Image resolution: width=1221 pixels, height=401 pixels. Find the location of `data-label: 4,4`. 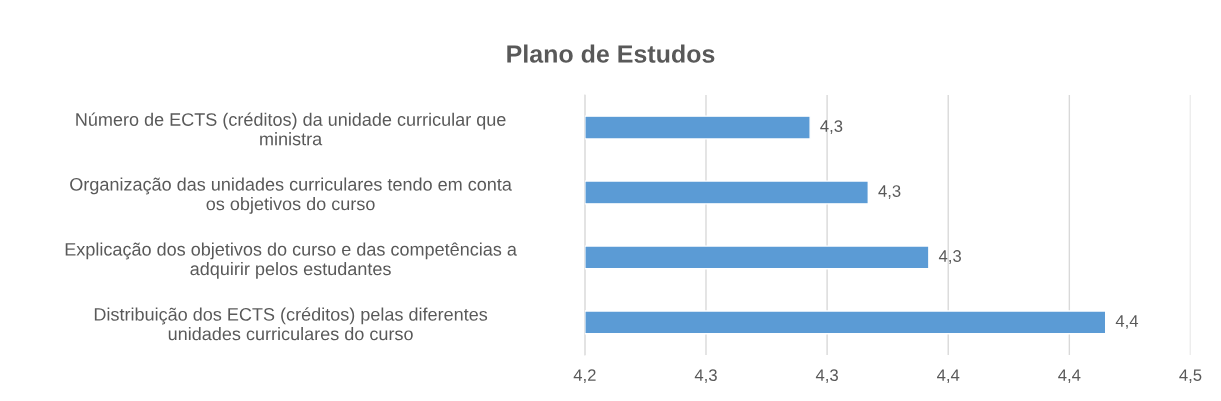

data-label: 4,4 is located at coordinates (1127, 322).